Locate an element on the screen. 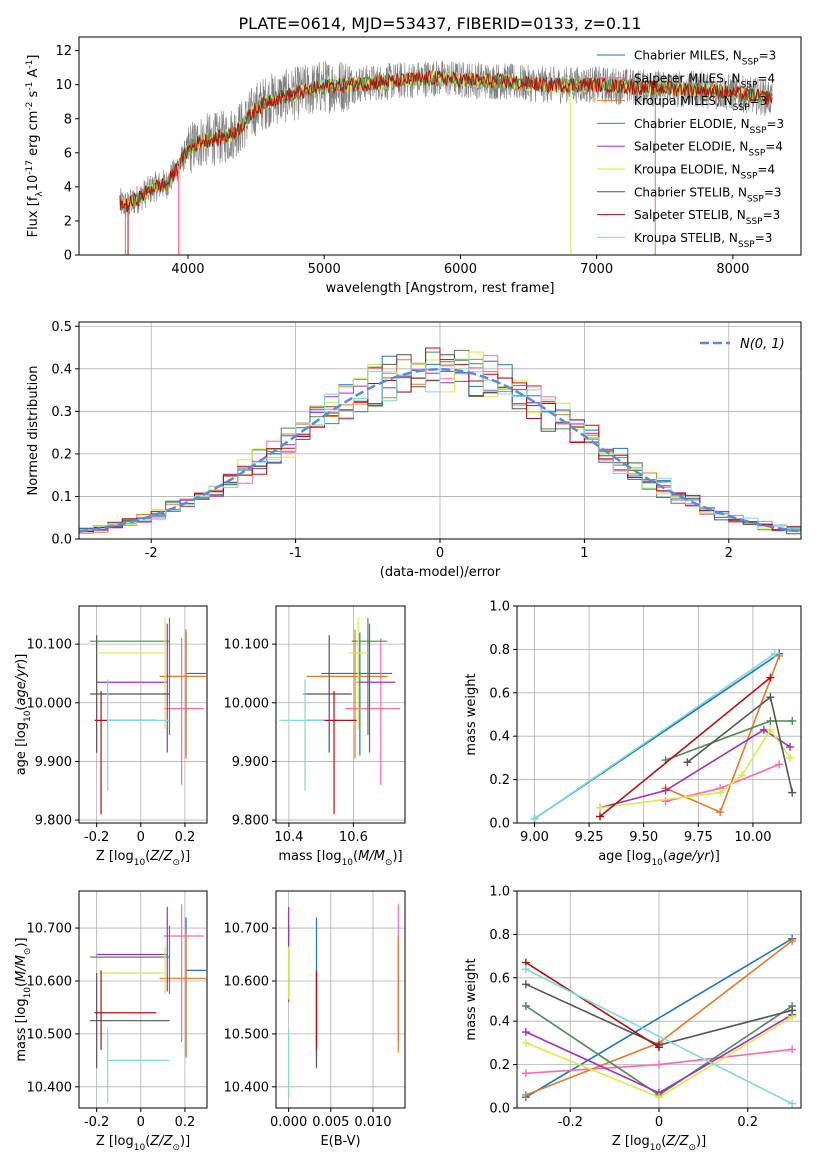  spectrum-plot-area is located at coordinates (446, 157).